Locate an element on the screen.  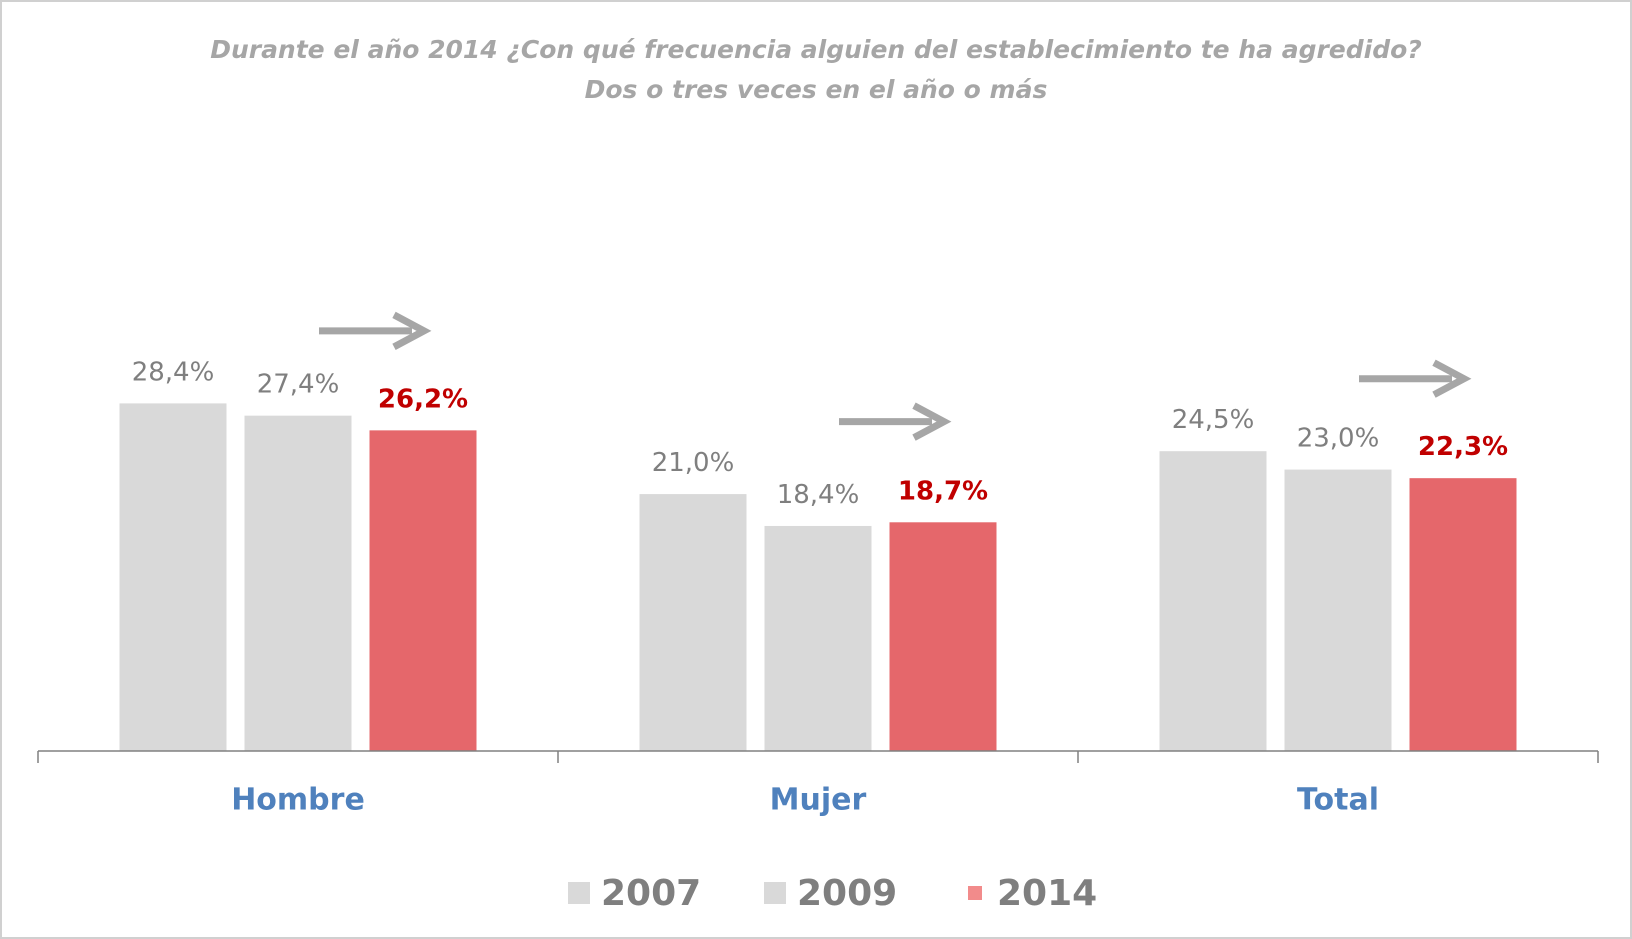
x-tick-label: Total is located at coordinates (1338, 800).